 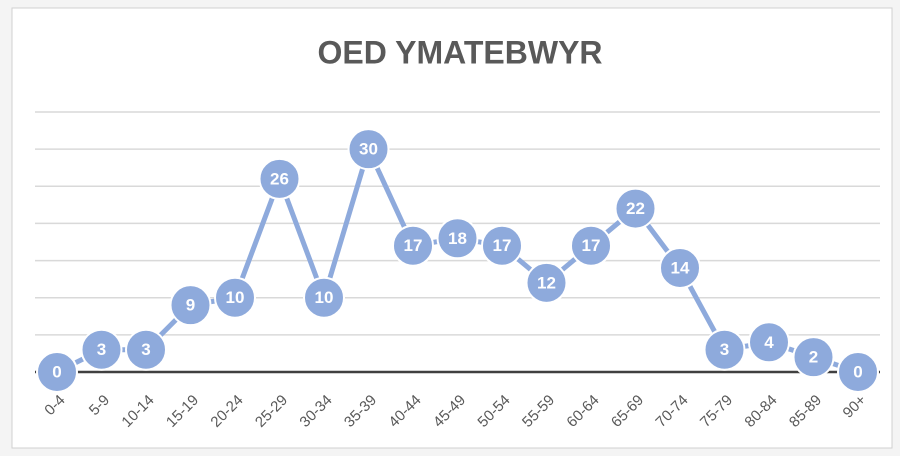 I want to click on data-label: 30, so click(x=368, y=149).